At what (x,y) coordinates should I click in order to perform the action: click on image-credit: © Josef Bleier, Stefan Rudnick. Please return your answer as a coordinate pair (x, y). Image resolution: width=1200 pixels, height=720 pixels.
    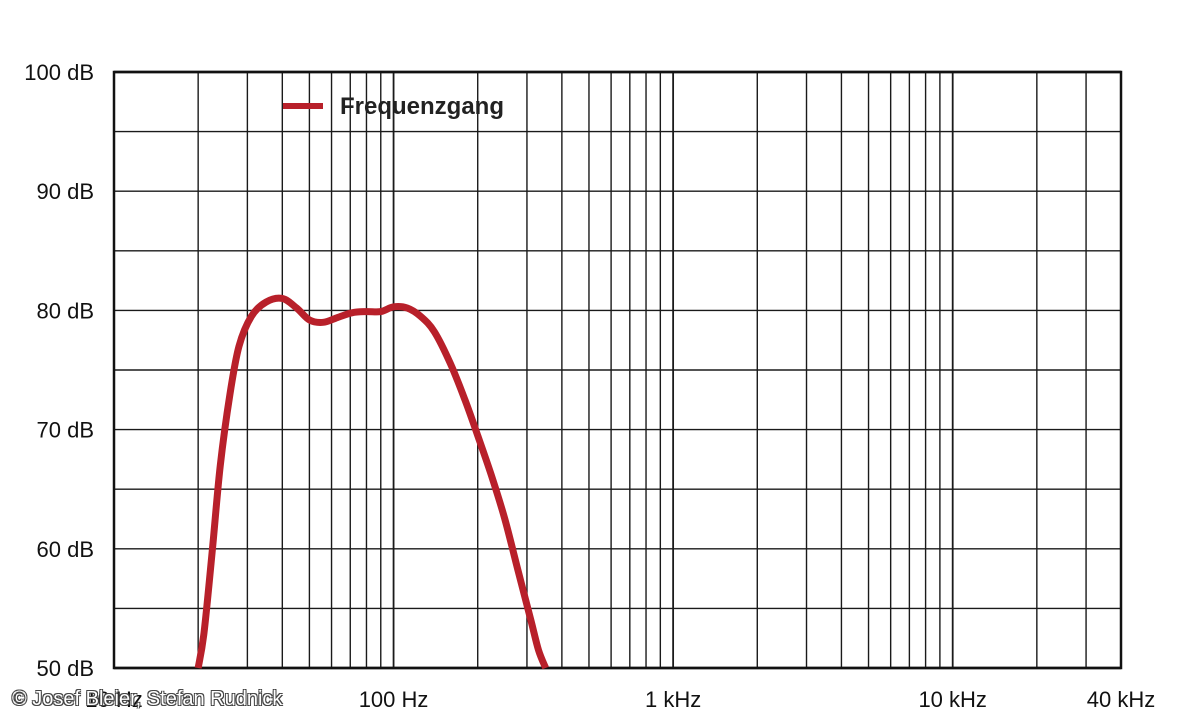
    Looking at the image, I should click on (147, 699).